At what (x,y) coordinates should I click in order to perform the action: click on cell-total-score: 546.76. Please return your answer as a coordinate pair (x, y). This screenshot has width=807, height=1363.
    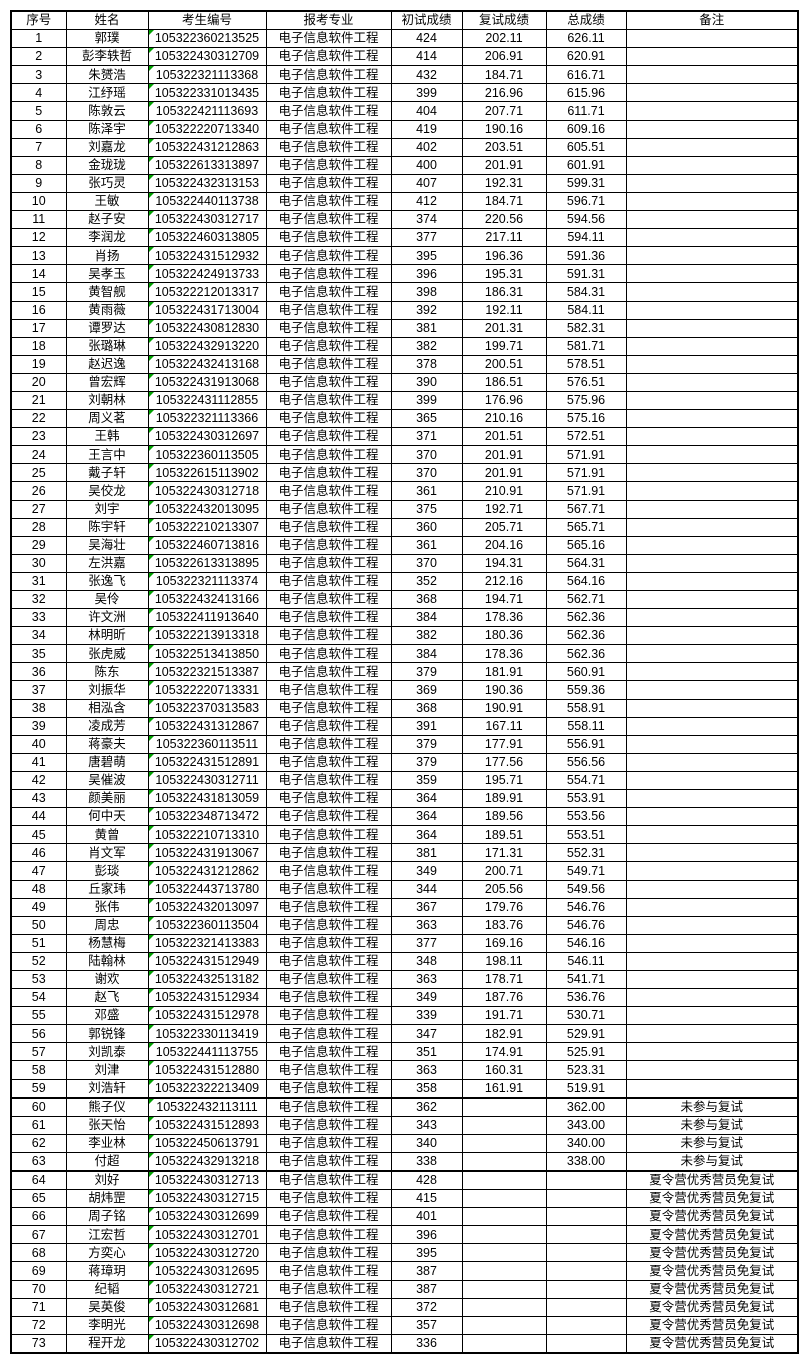
    Looking at the image, I should click on (586, 907).